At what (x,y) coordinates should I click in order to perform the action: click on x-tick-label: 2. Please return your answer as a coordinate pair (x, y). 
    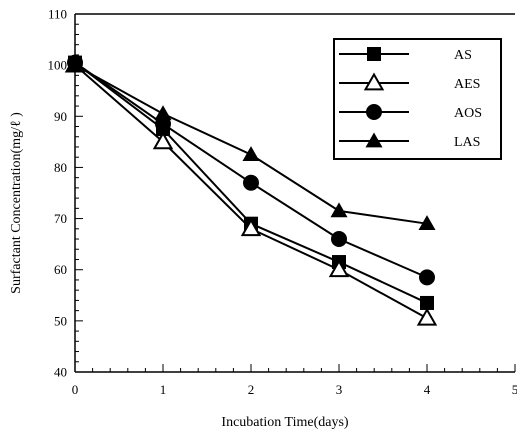
    Looking at the image, I should click on (251, 389).